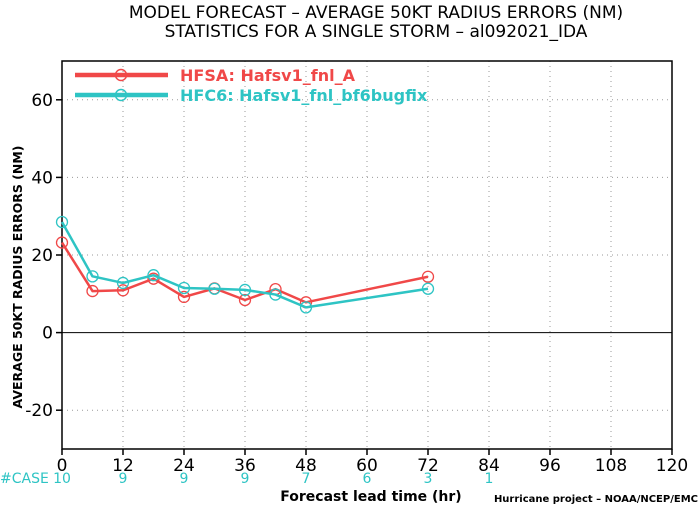  Describe the element at coordinates (306, 479) in the screenshot. I see `case-count: 7` at that location.